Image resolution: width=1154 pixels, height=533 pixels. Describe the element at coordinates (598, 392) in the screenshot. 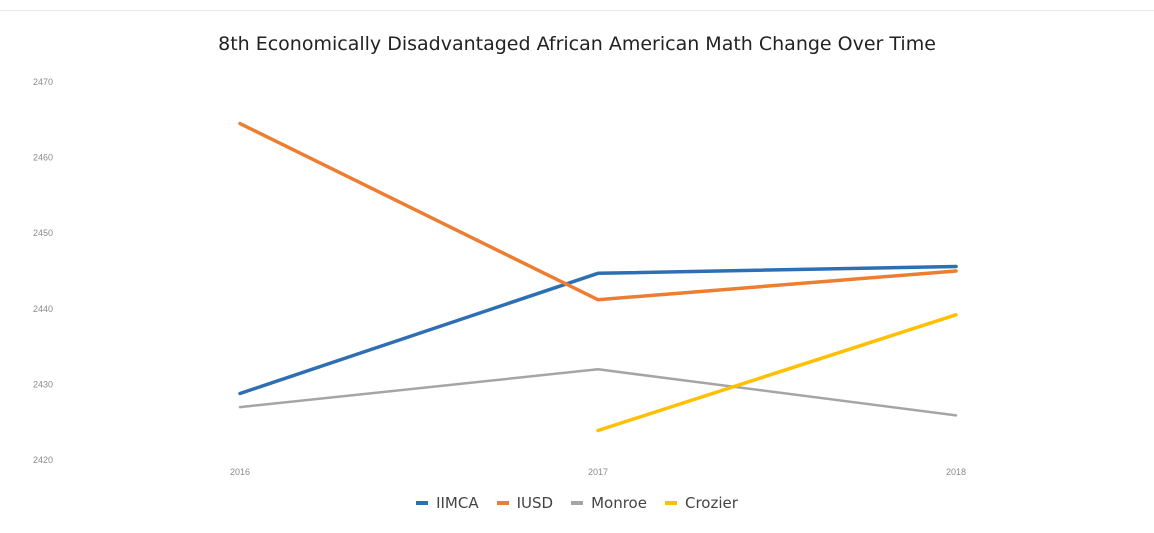

I see `series-line-monroe` at that location.